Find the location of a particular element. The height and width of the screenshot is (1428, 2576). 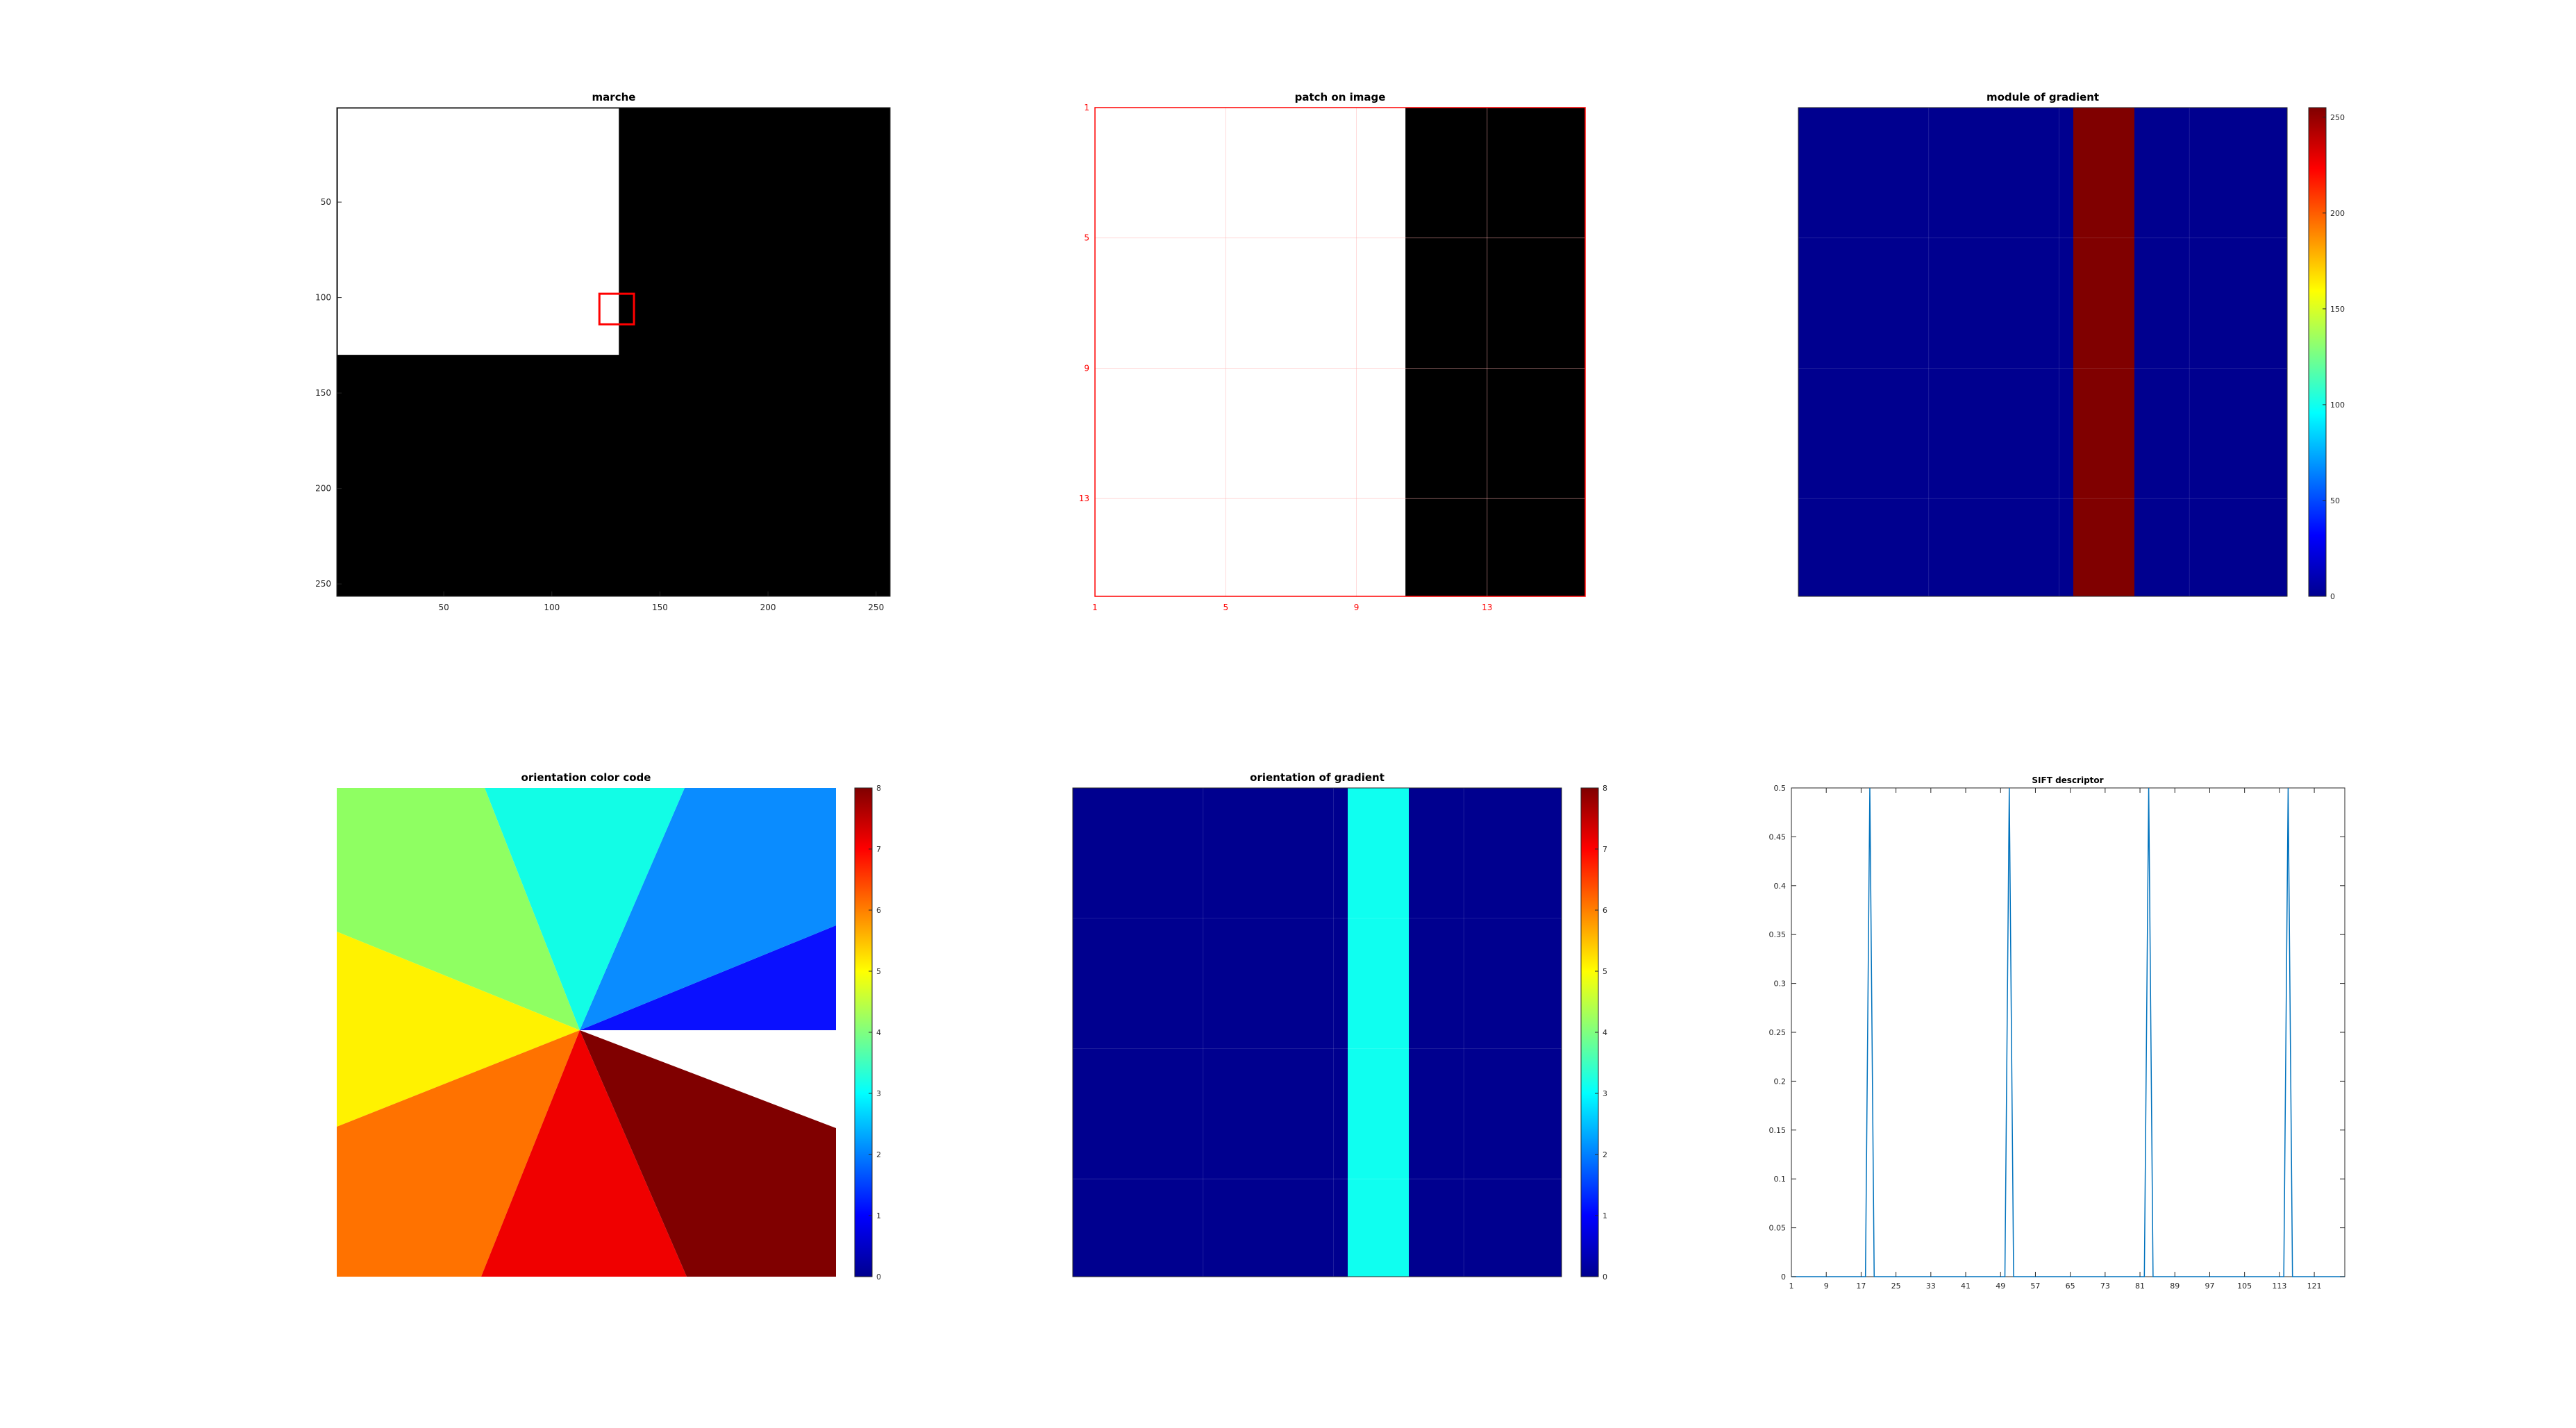

color-code-colorbar-tick-label: 0 is located at coordinates (879, 1277).